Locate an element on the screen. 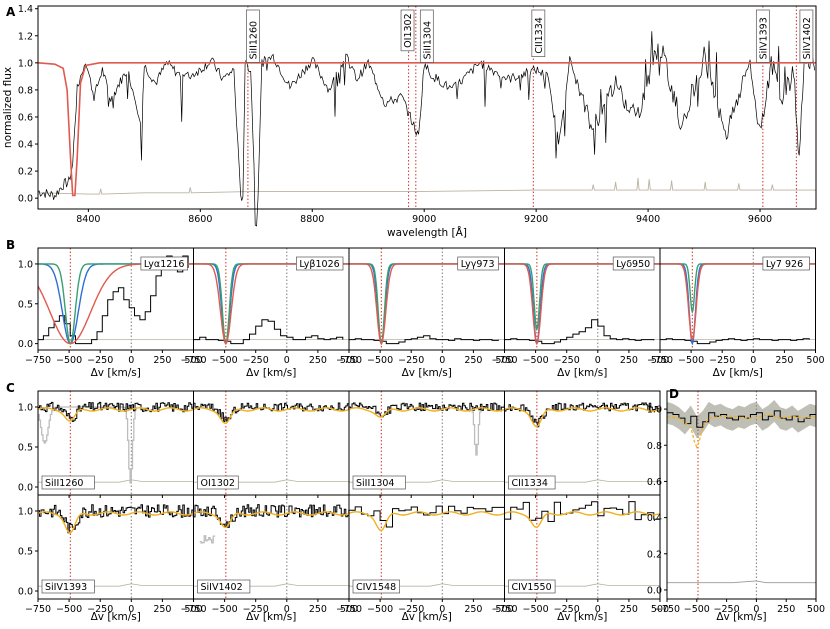  subpanel-label-text: CII1334 is located at coordinates (530, 483).